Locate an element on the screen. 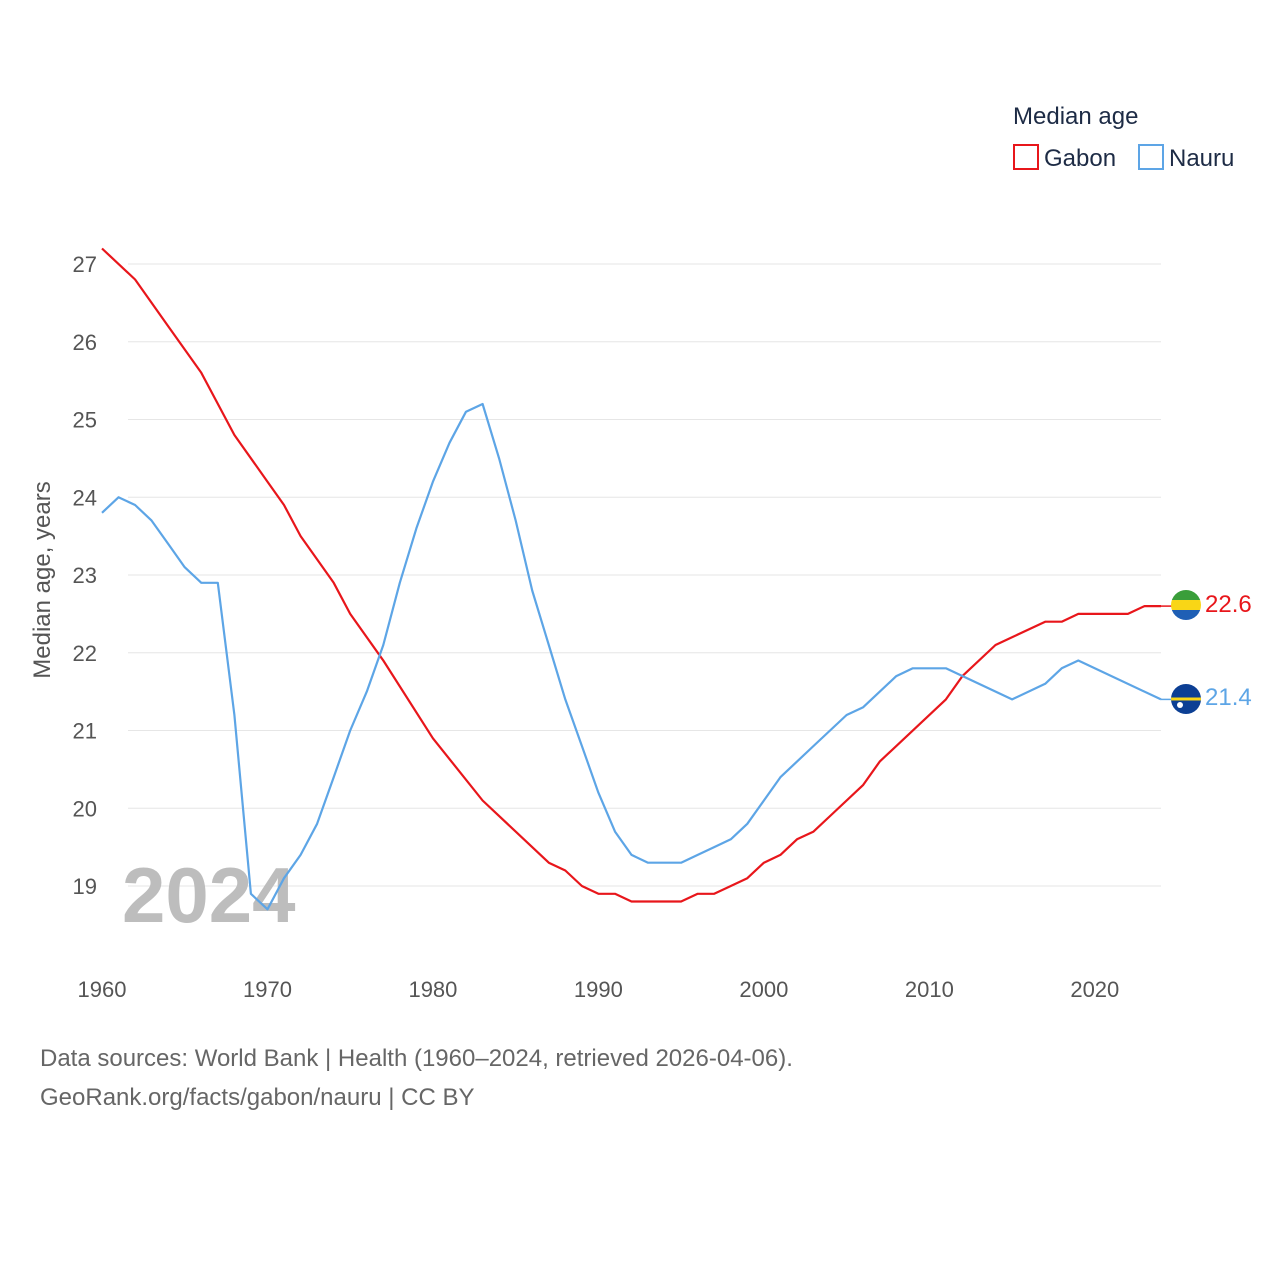 The width and height of the screenshot is (1280, 1280). y-tick-label: 26 is located at coordinates (85, 342).